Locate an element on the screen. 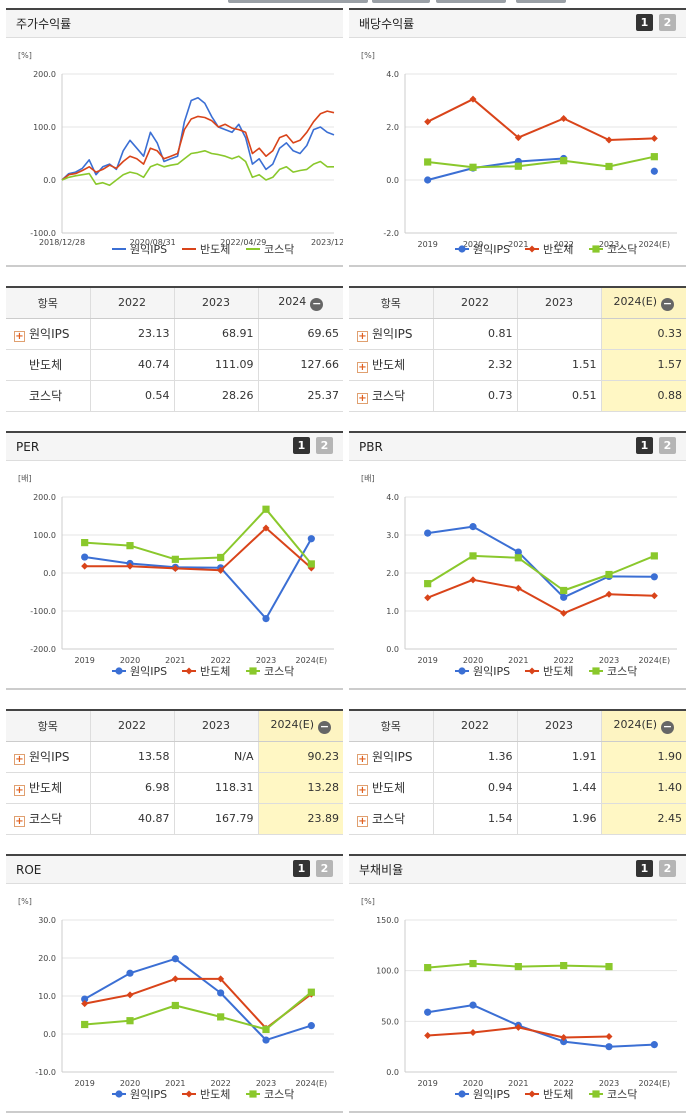 The width and height of the screenshot is (691, 1115). value-cell: 111.09 is located at coordinates (215, 365).